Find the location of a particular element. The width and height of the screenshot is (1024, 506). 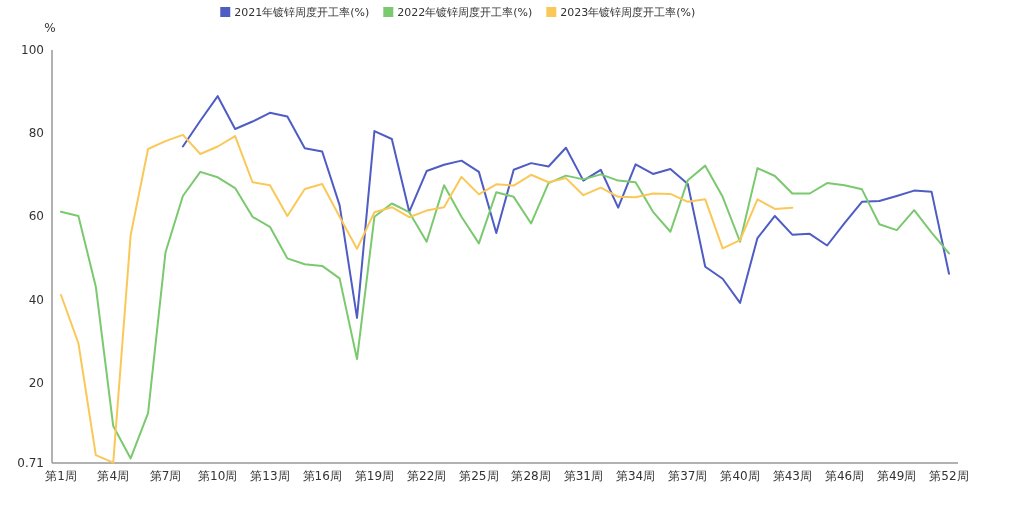

x-tick-label: 第49周 is located at coordinates (897, 476).